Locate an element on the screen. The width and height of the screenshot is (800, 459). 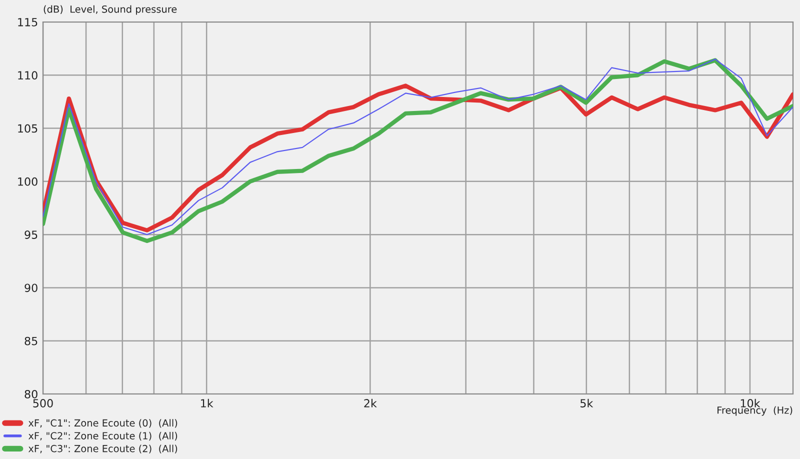
y-tick-label: 105 is located at coordinates (28, 128).